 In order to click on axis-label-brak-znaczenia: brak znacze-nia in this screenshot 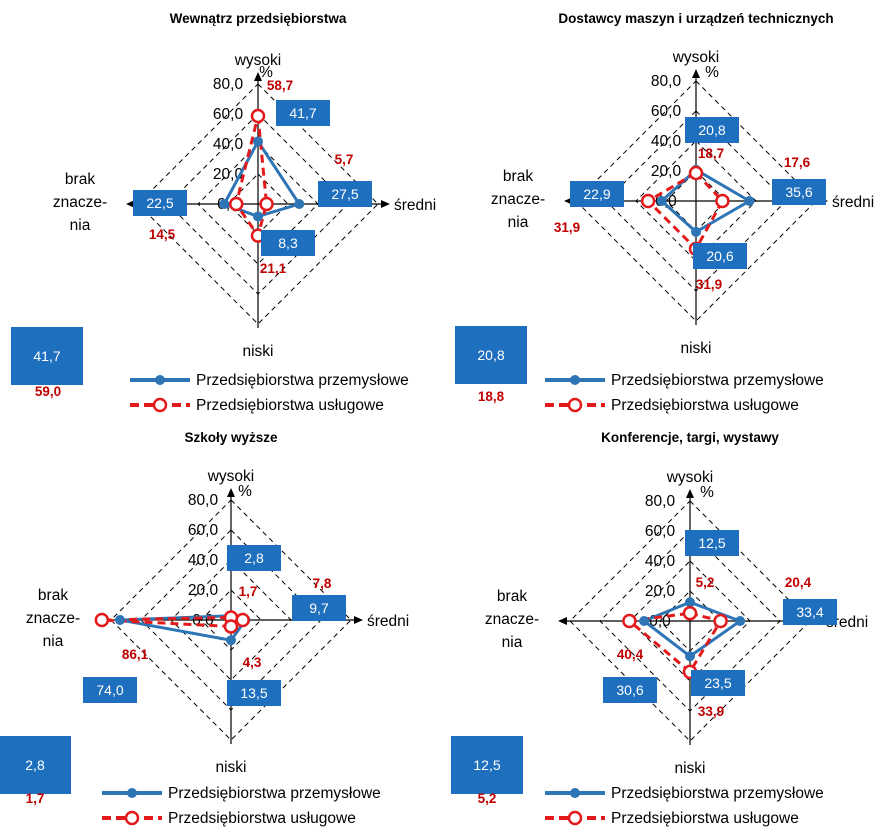, I will do `click(512, 619)`.